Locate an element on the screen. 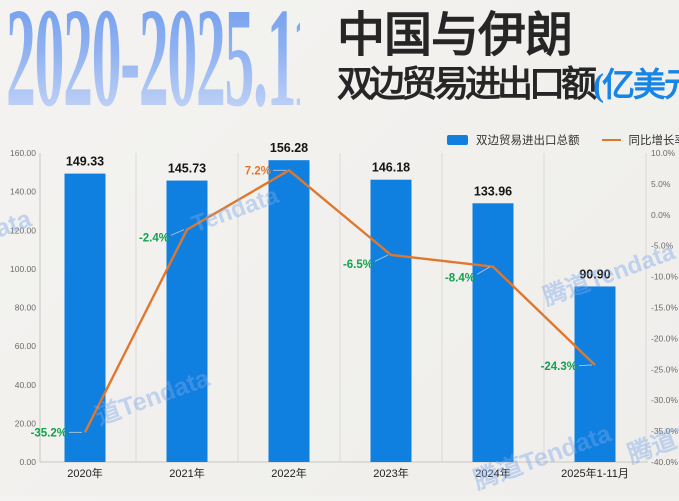  growth-rate-label: -2.4% is located at coordinates (154, 239).